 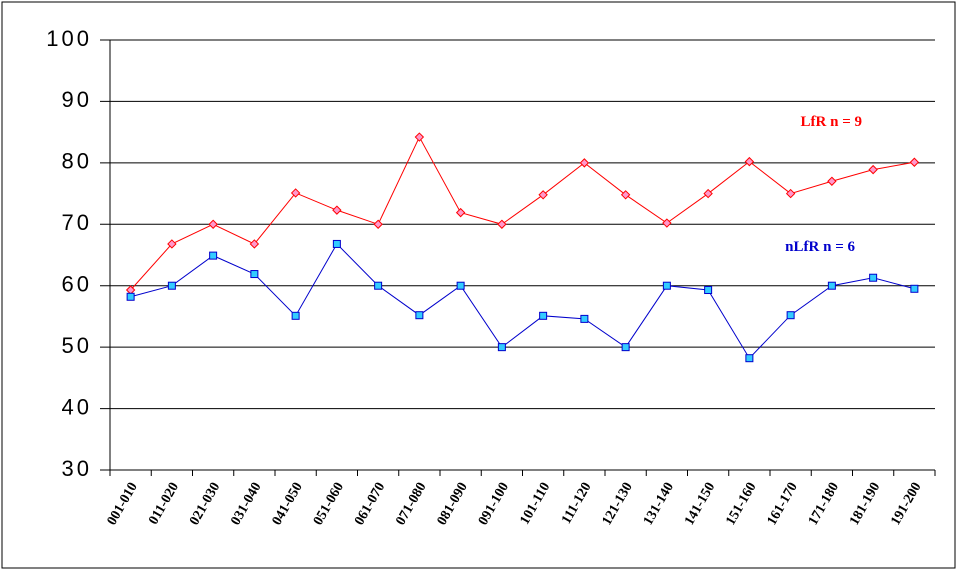 What do you see at coordinates (77, 284) in the screenshot?
I see `y-tick-label: 60` at bounding box center [77, 284].